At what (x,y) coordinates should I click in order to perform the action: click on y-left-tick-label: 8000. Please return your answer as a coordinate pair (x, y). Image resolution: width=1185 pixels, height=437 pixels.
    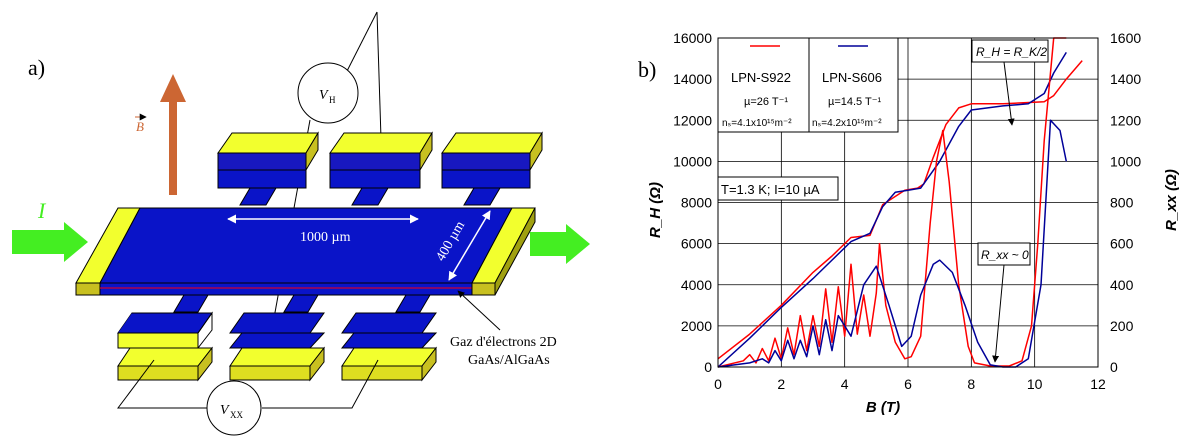
    Looking at the image, I should click on (696, 203).